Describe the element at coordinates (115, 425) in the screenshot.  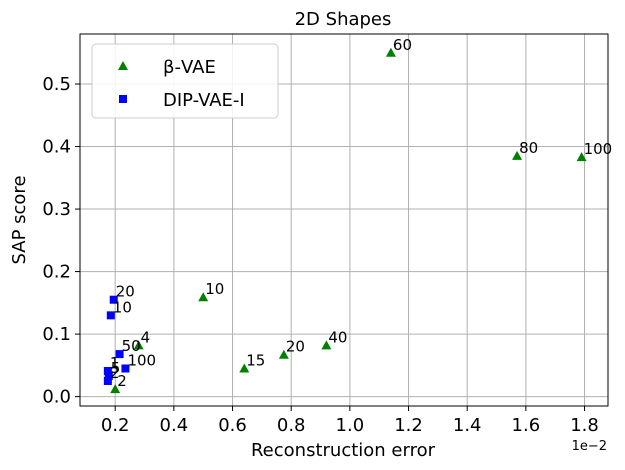
I see `x-tick-label: 0.2` at that location.